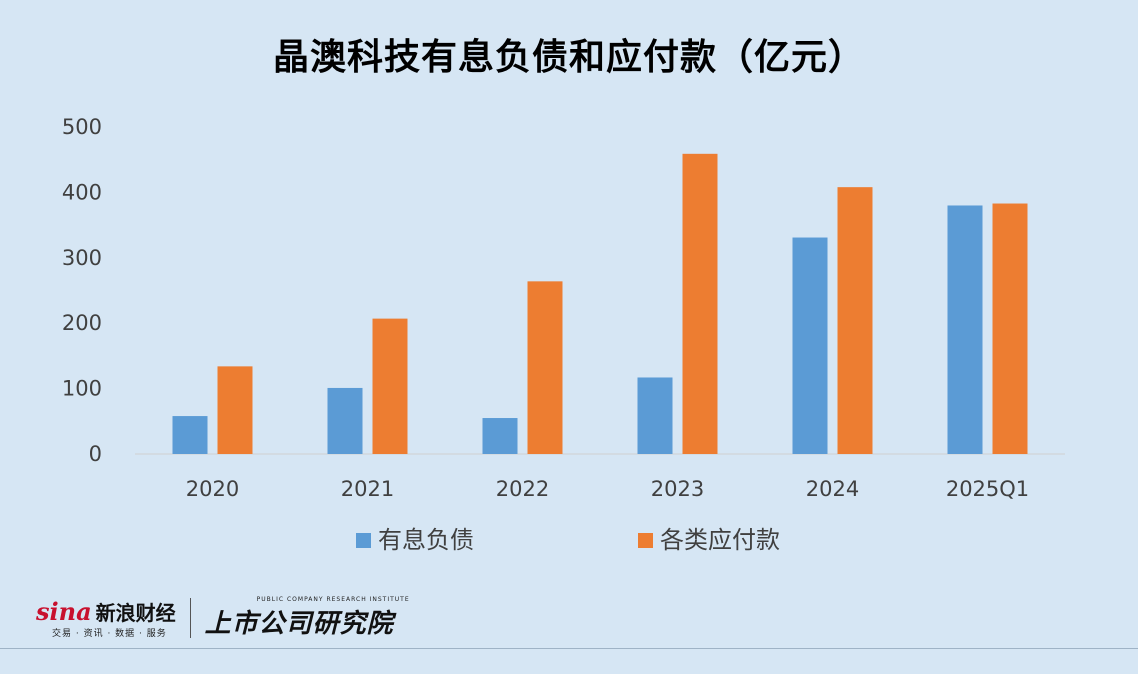  Describe the element at coordinates (720, 540) in the screenshot. I see `legend-label: 各类应付款` at that location.